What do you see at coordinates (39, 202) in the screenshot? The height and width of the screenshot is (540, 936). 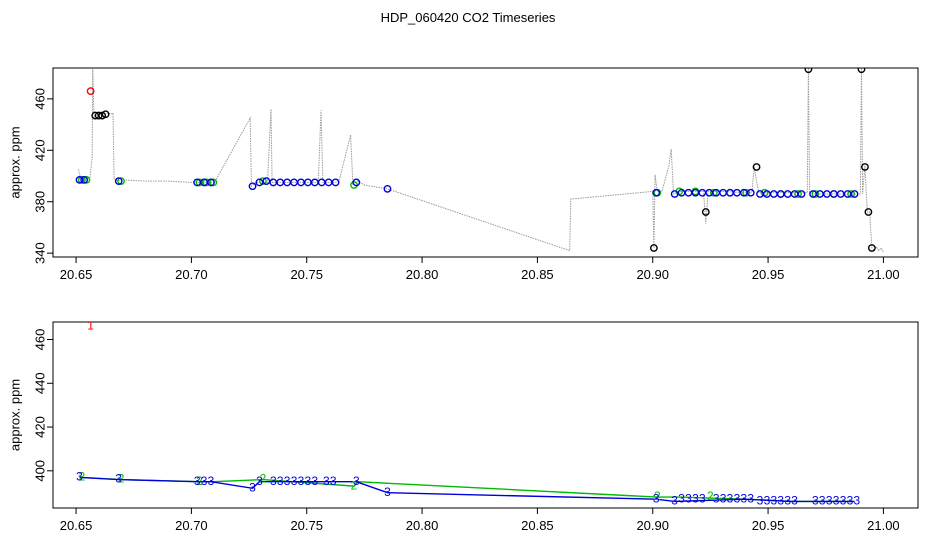 I see `y-tick-label: 380` at bounding box center [39, 202].